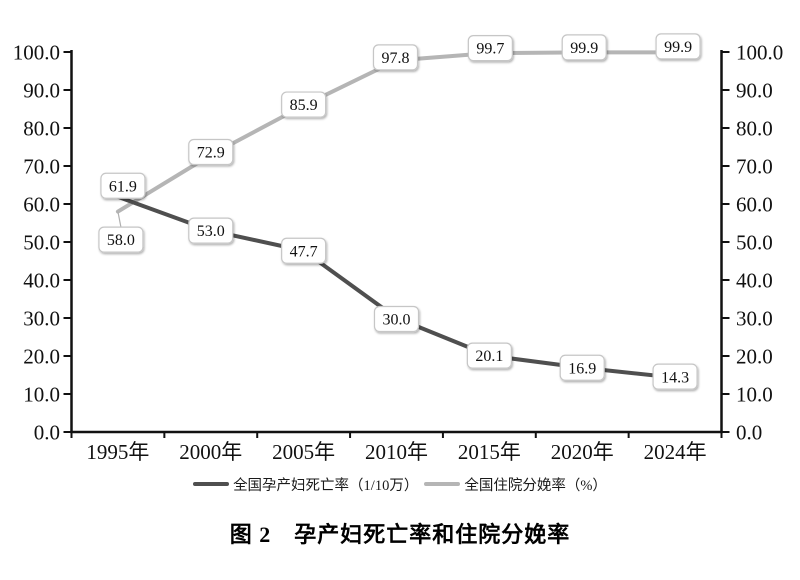  Describe the element at coordinates (754, 204) in the screenshot. I see `y-tick-label-right: 60.0` at that location.